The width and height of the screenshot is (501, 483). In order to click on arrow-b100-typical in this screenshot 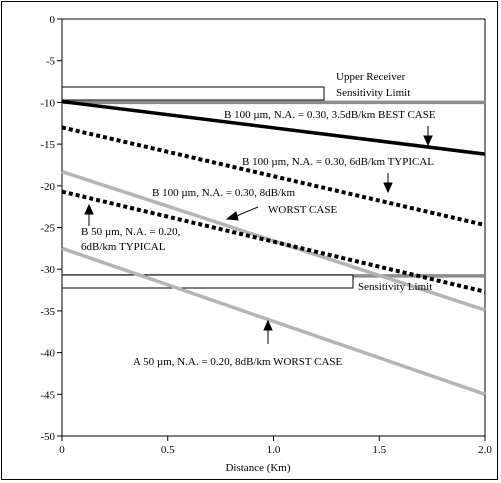, I will do `click(388, 183)`.